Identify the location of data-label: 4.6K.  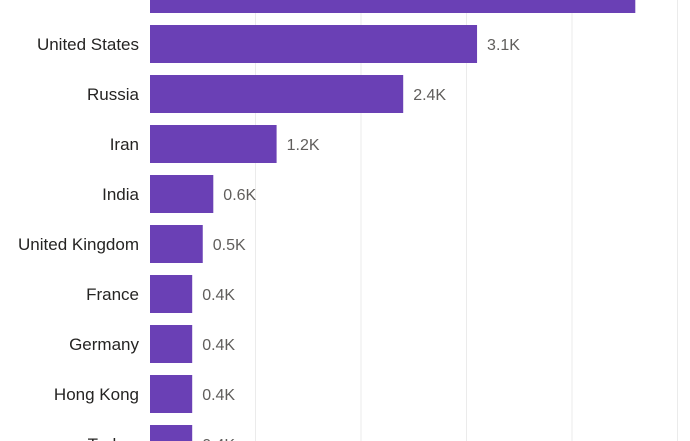
(661, 2).